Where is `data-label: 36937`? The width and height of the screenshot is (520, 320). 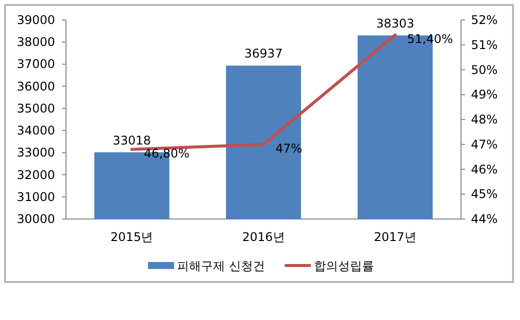
data-label: 36937 is located at coordinates (263, 53).